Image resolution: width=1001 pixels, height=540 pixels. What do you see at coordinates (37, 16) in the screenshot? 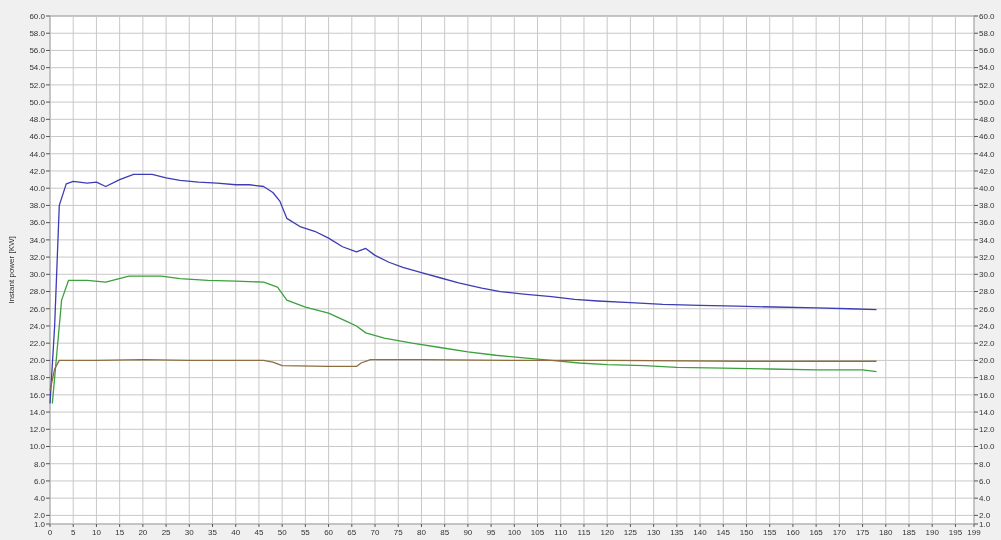
I see `y-tick-label: 60.0` at bounding box center [37, 16].